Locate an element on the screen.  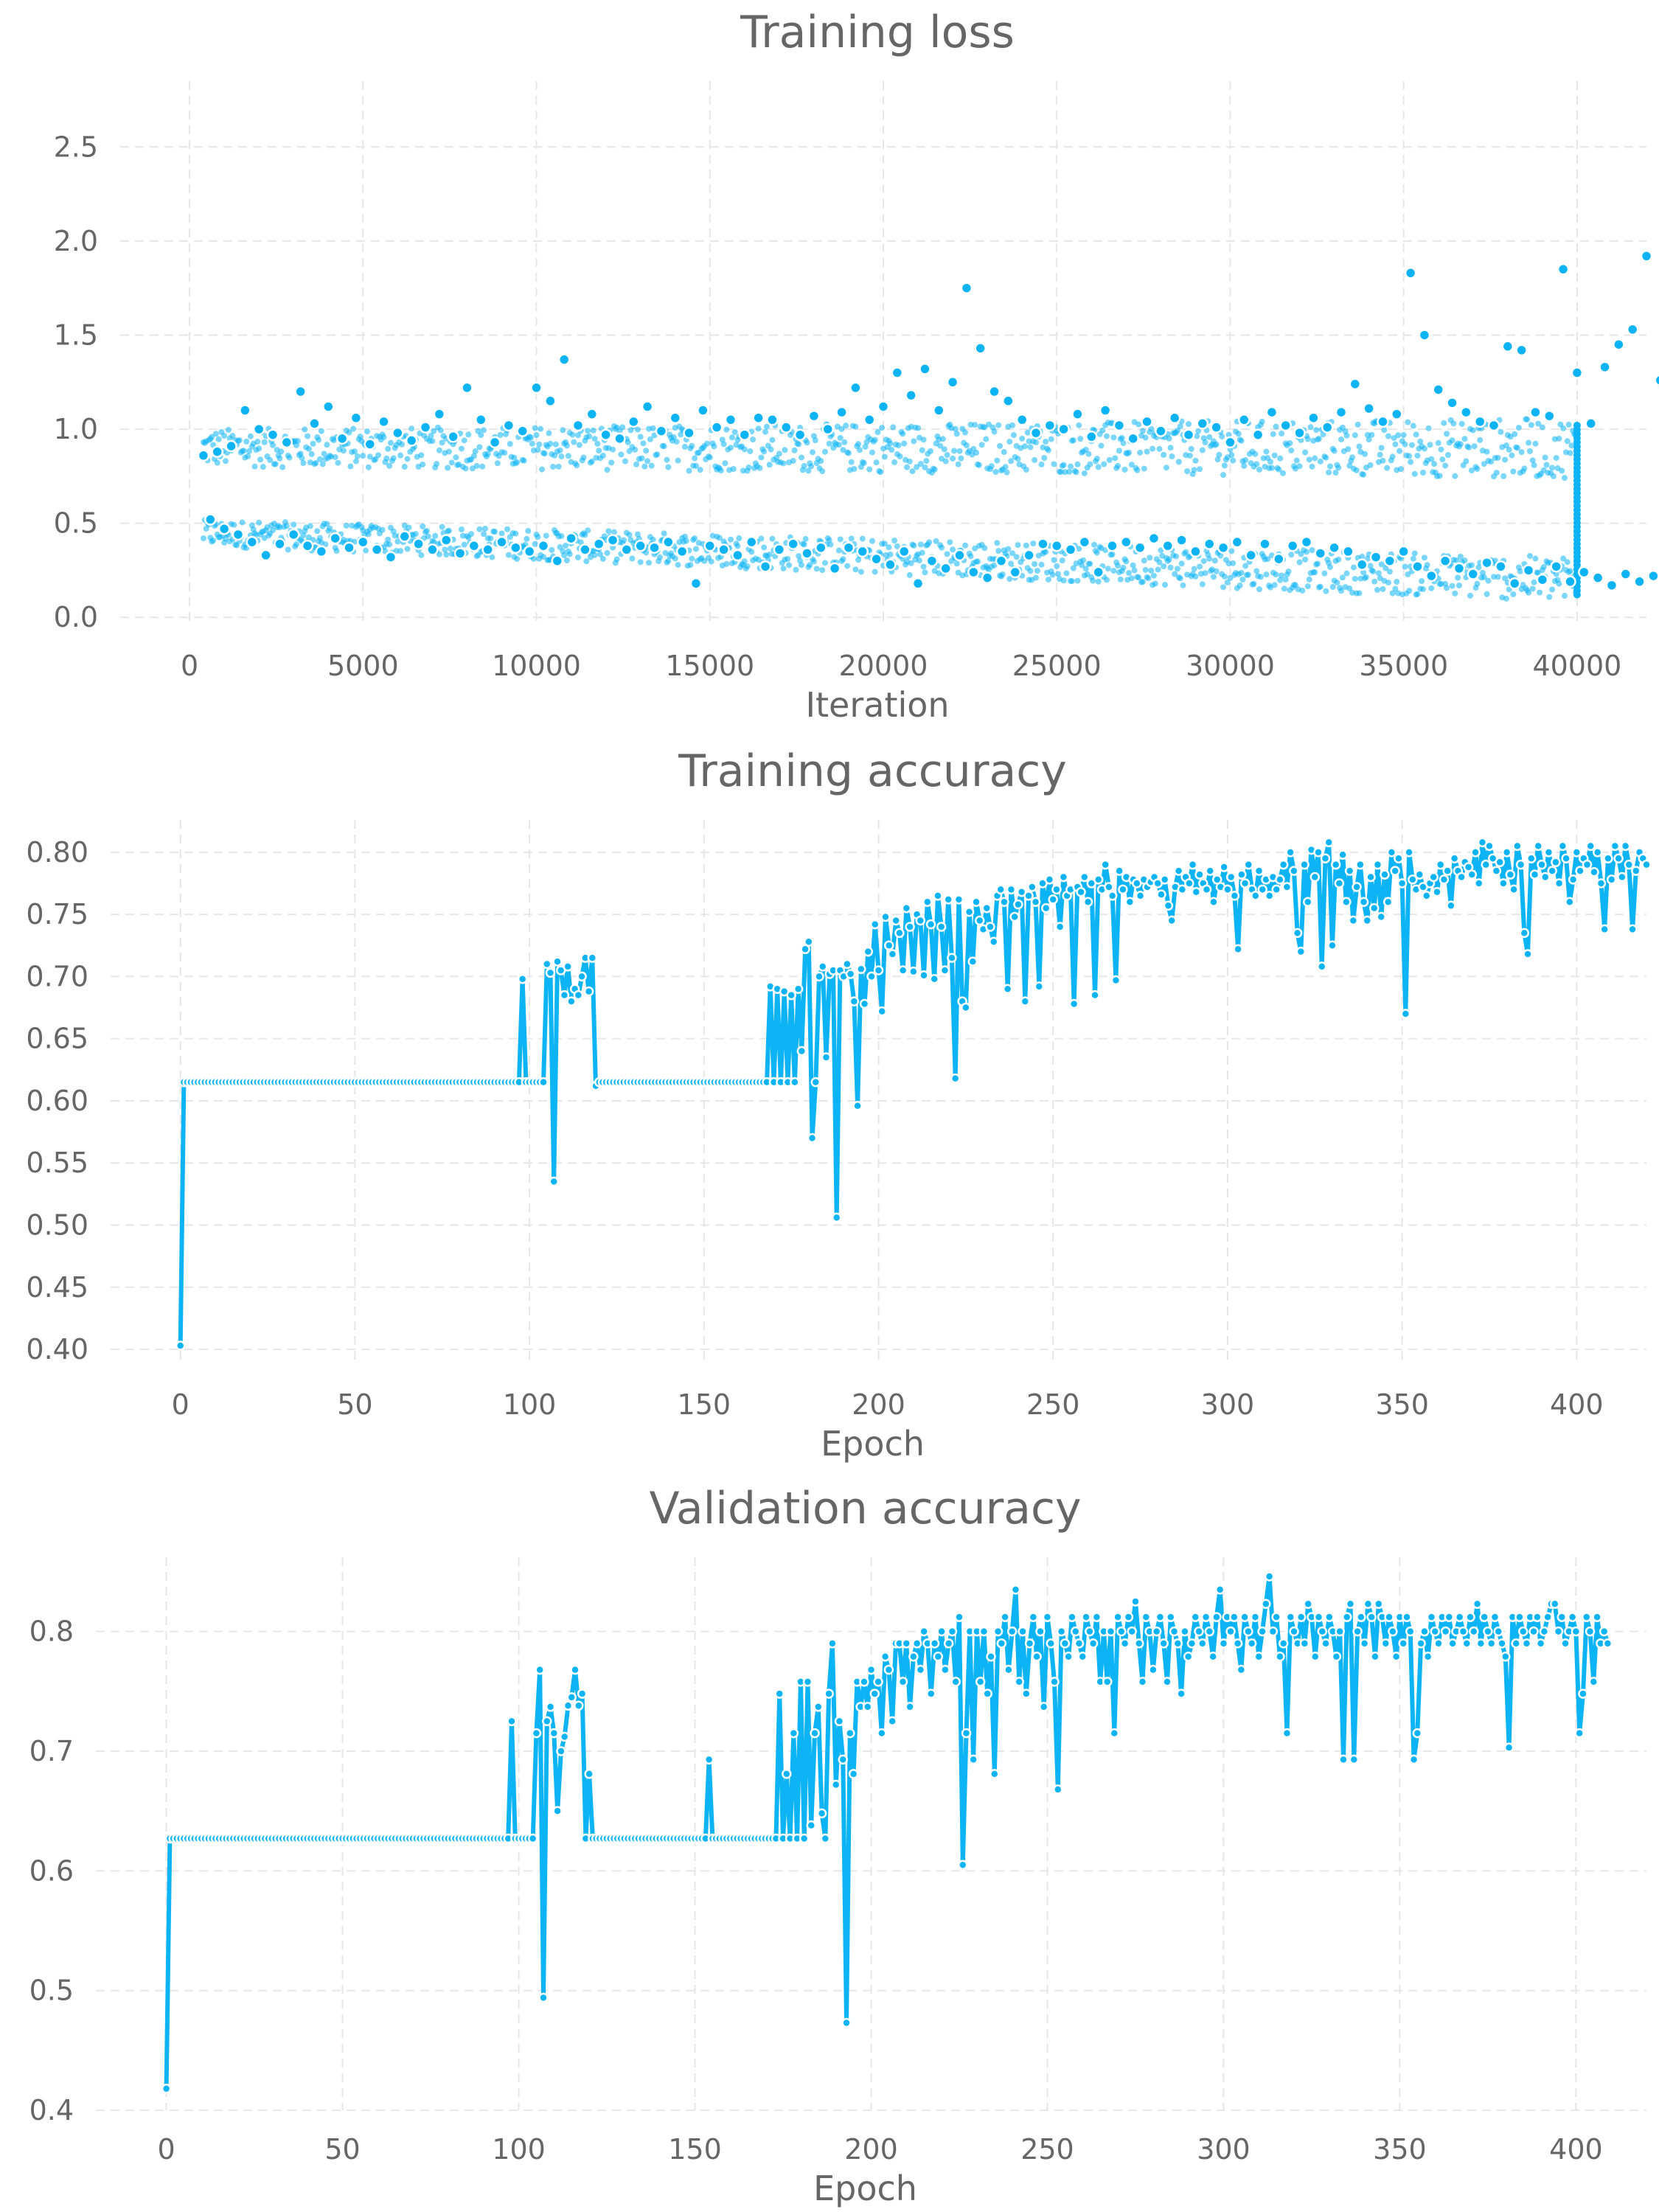
x-tick-label: 50 is located at coordinates (342, 2149).